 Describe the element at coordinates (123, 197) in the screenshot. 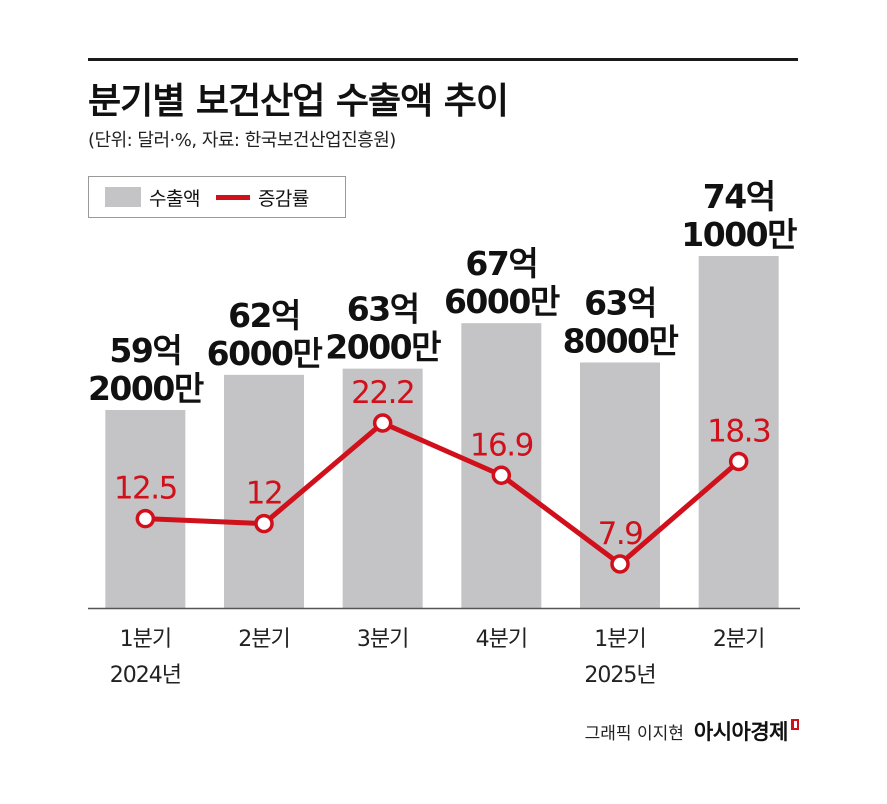

I see `legend-bar-swatch` at that location.